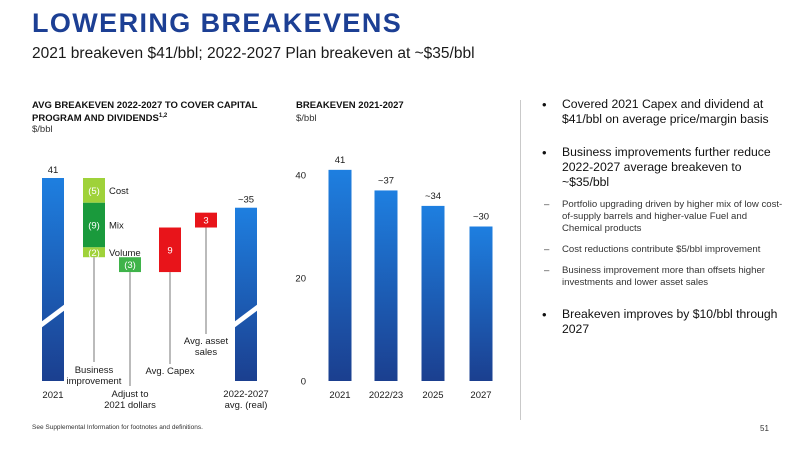  What do you see at coordinates (53, 279) in the screenshot?
I see `waterfall-bar-2021` at bounding box center [53, 279].